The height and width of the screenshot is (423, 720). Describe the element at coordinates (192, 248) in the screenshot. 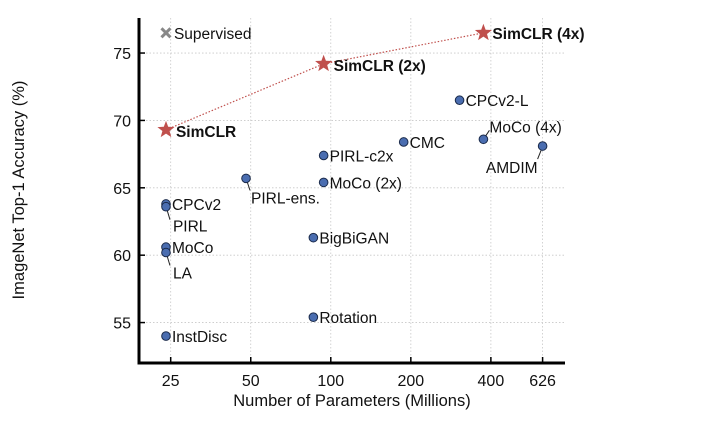

I see `point-label: MoCo` at that location.